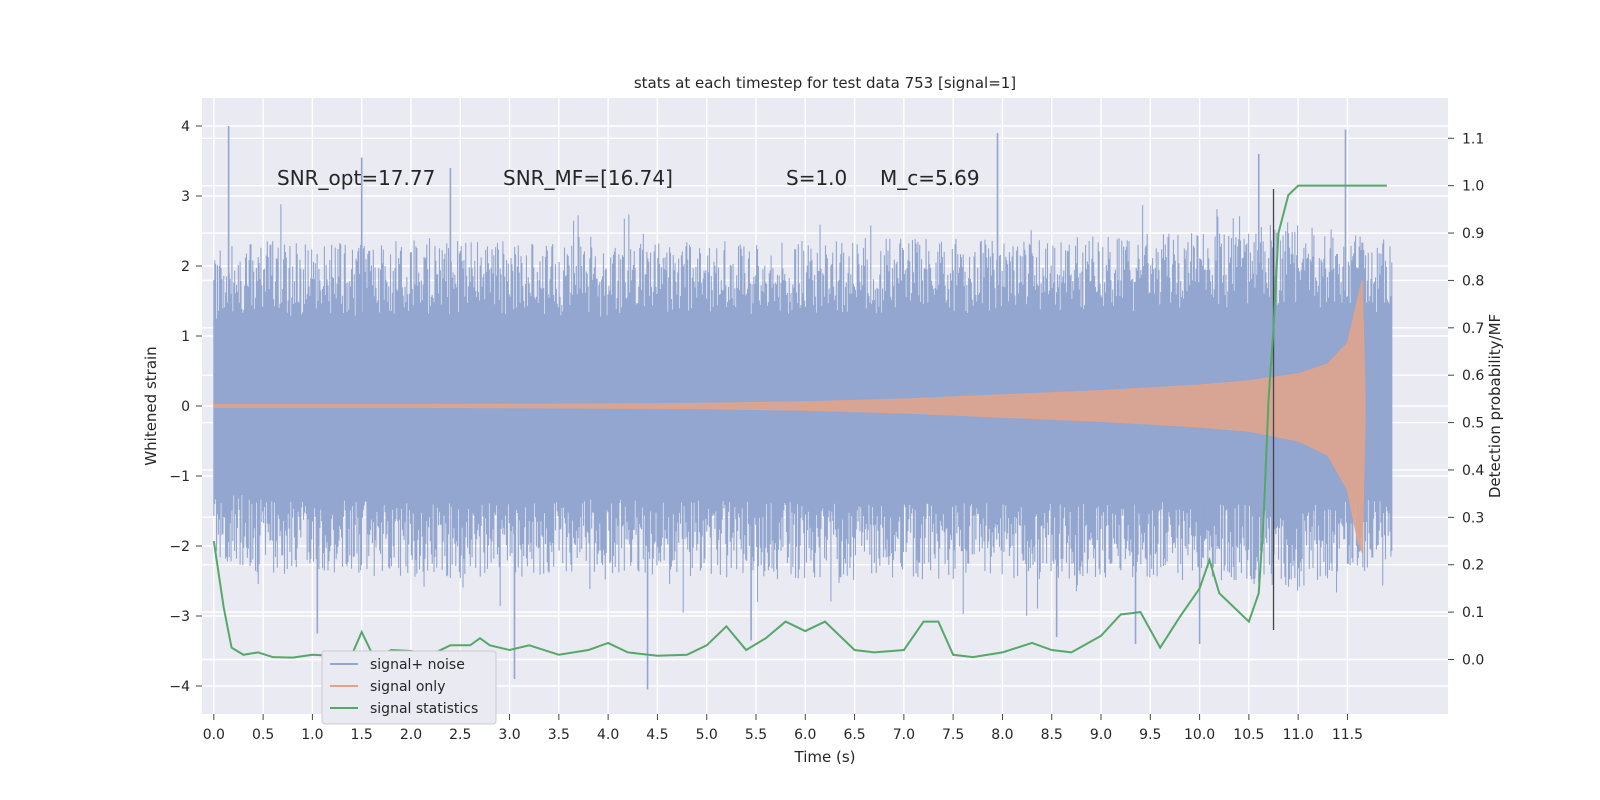 The height and width of the screenshot is (800, 1600). I want to click on x-tick-label: 1.5, so click(362, 735).